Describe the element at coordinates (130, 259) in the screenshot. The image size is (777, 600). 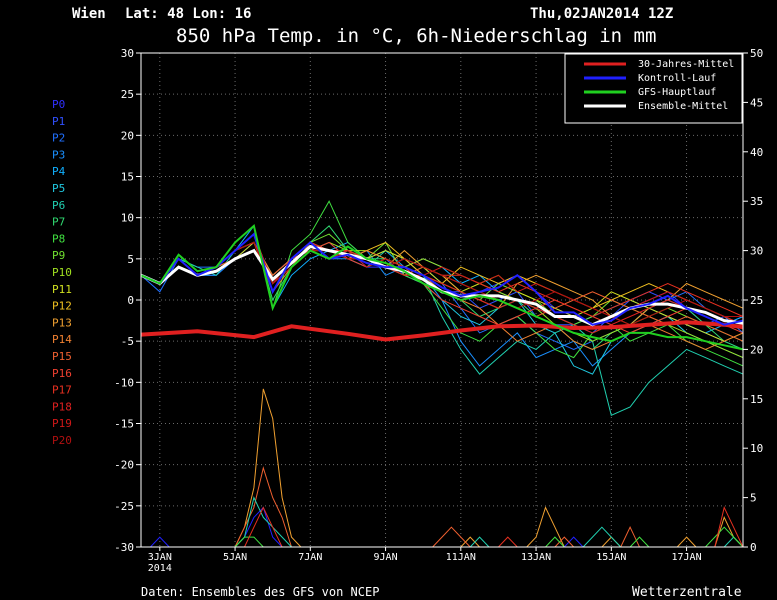
I see `left-tick-label: 5` at that location.